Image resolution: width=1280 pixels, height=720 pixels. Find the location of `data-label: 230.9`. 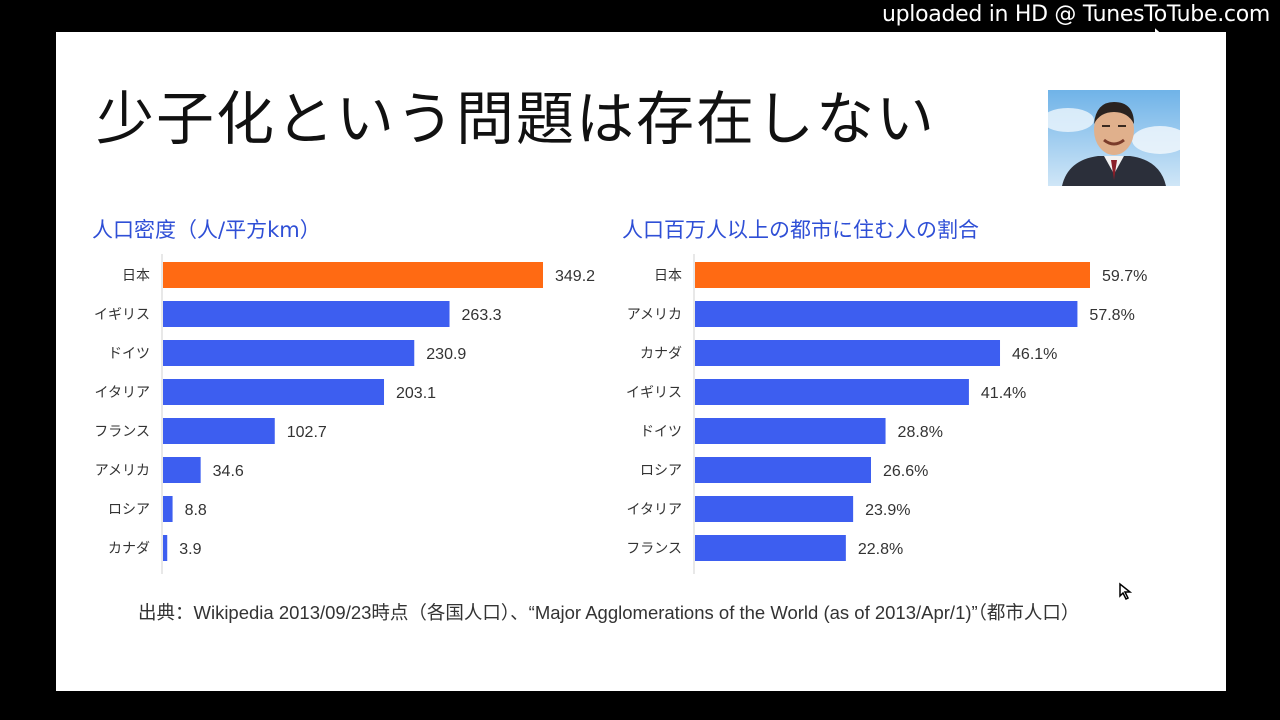

data-label: 230.9 is located at coordinates (446, 354).